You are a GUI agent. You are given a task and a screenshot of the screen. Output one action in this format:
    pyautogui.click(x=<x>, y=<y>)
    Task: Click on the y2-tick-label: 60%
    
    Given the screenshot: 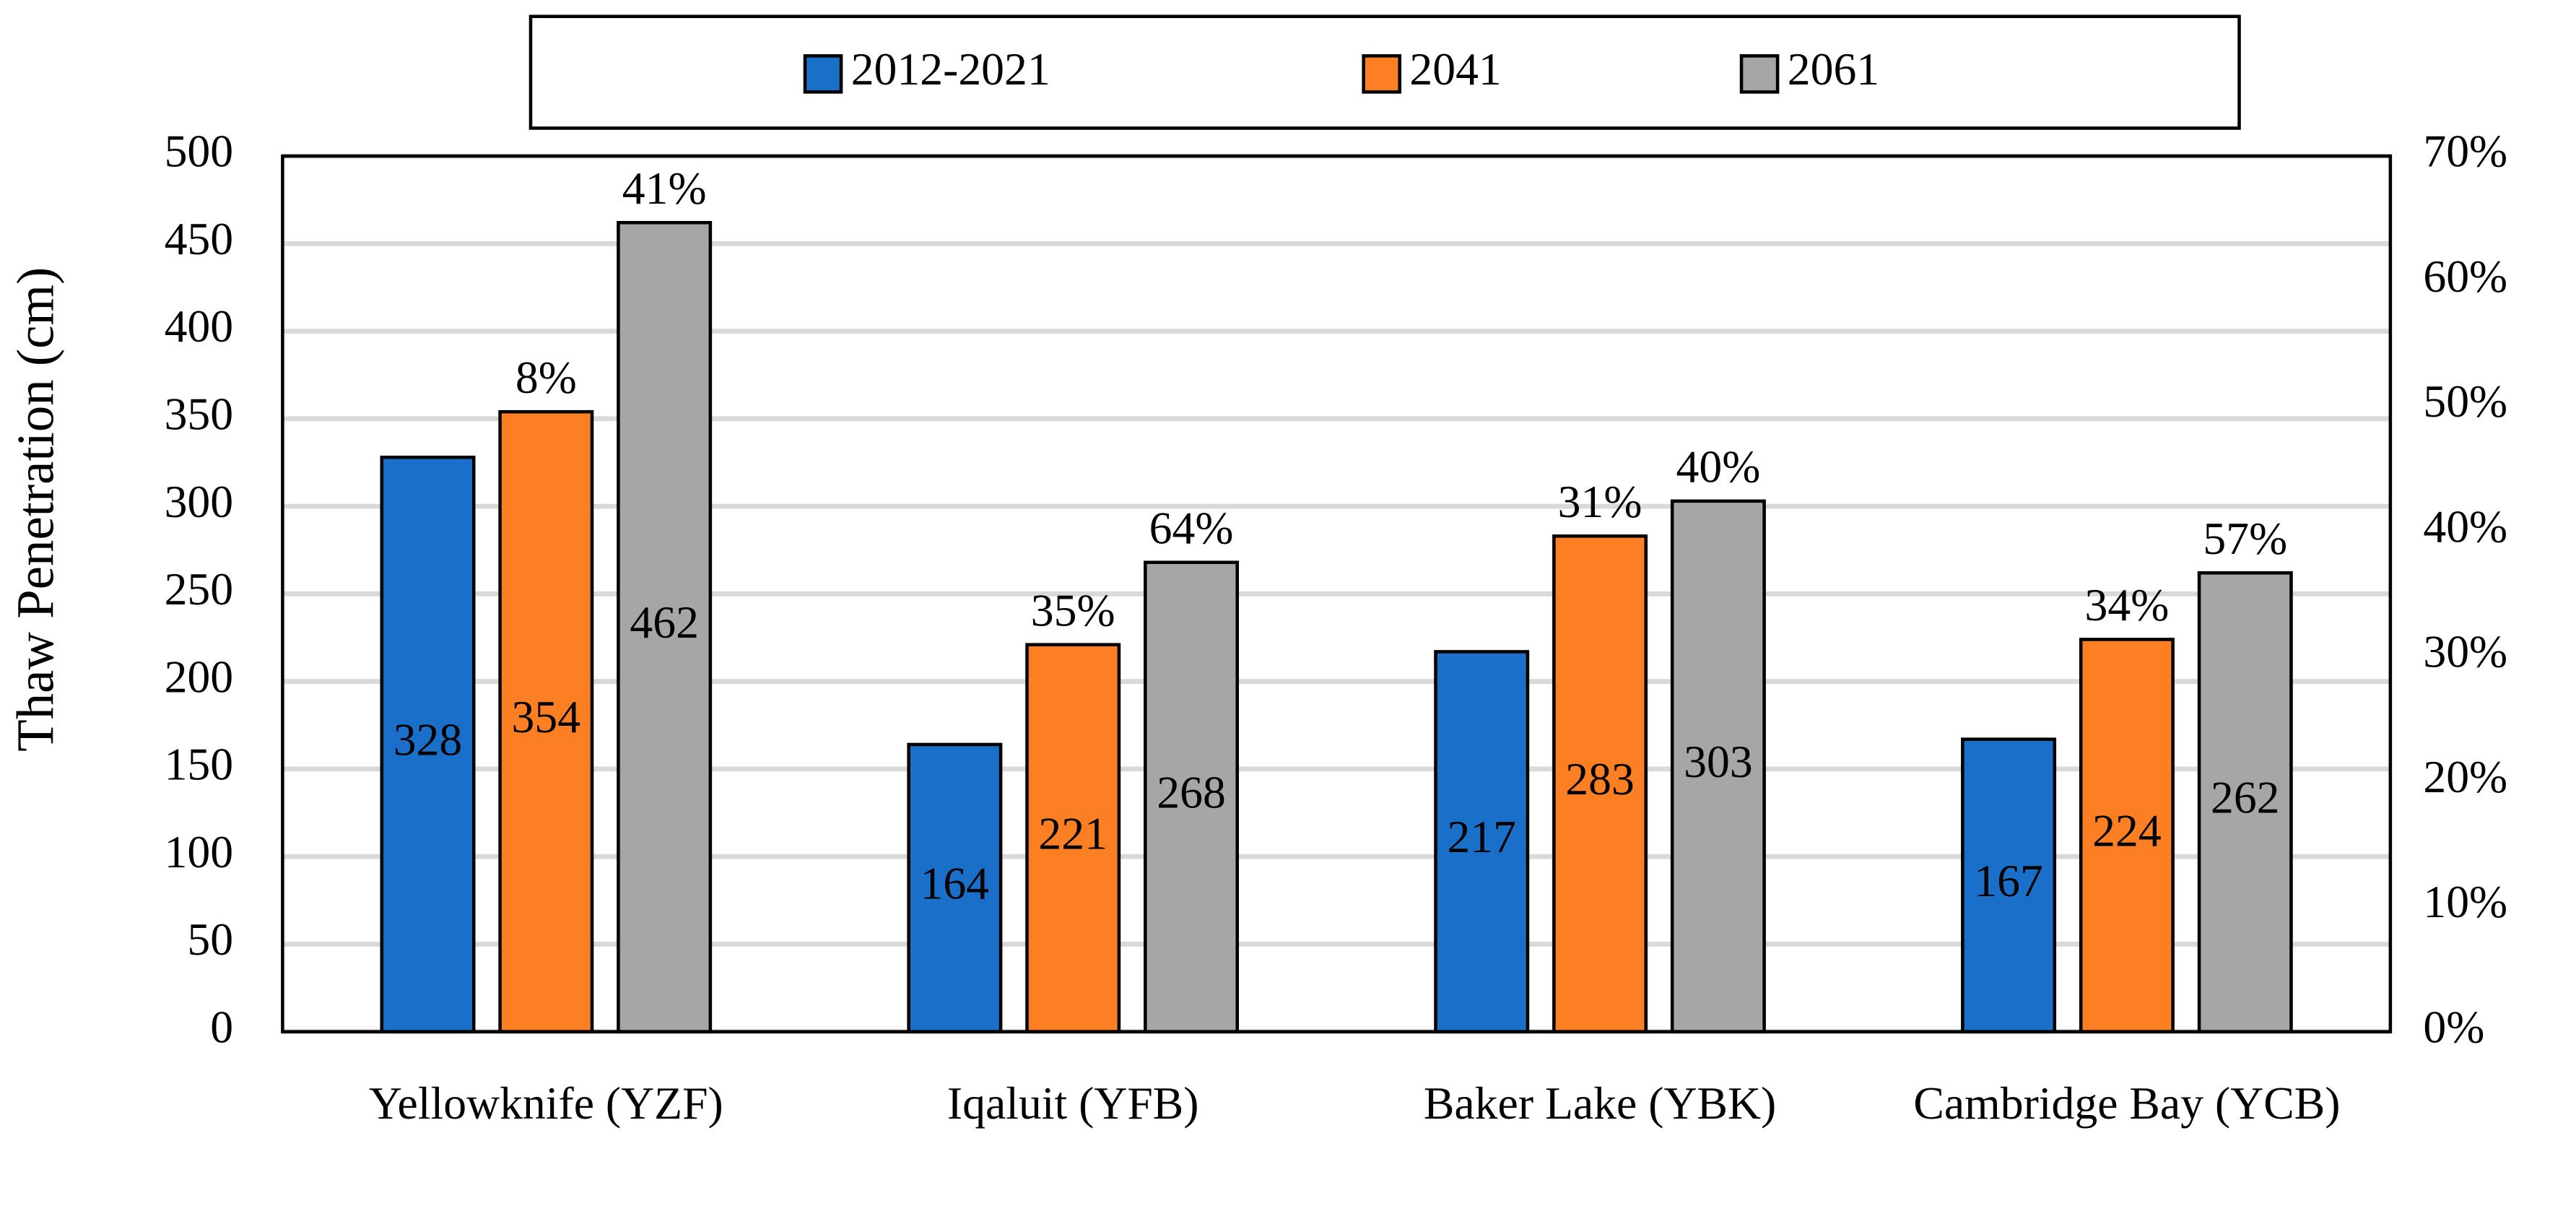 What is the action you would take?
    pyautogui.click(x=2465, y=276)
    